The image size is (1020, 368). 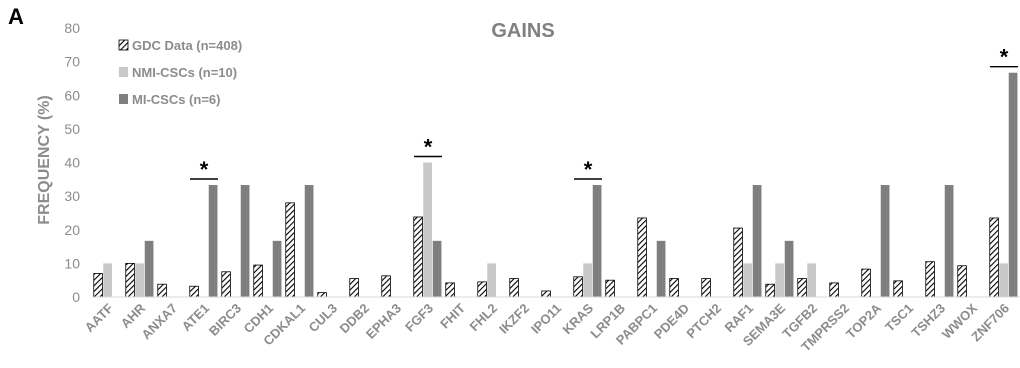 What do you see at coordinates (1004, 57) in the screenshot?
I see `significance-star-znf706: *` at bounding box center [1004, 57].